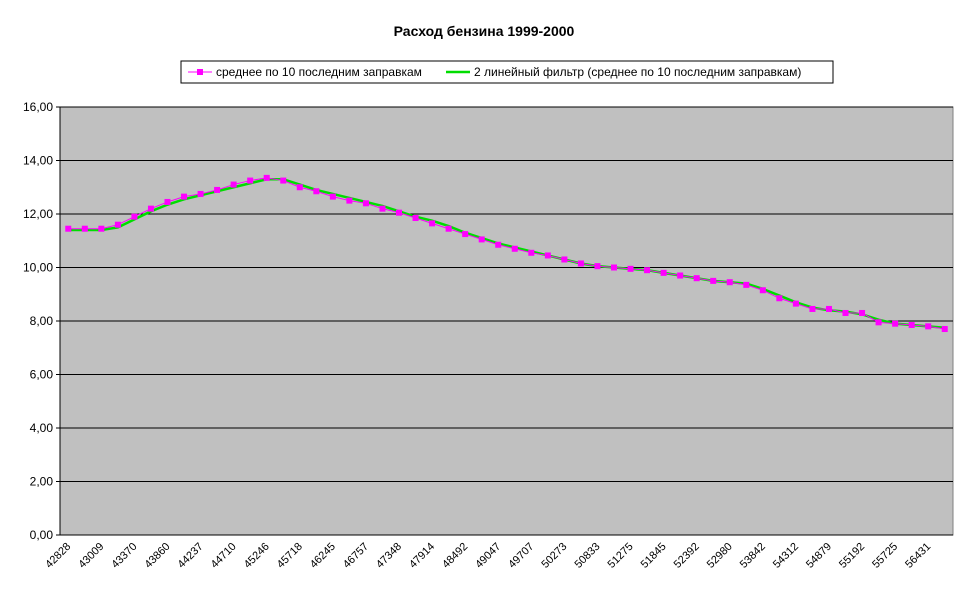  Describe the element at coordinates (157, 556) in the screenshot. I see `x-tick-label: 43860` at that location.